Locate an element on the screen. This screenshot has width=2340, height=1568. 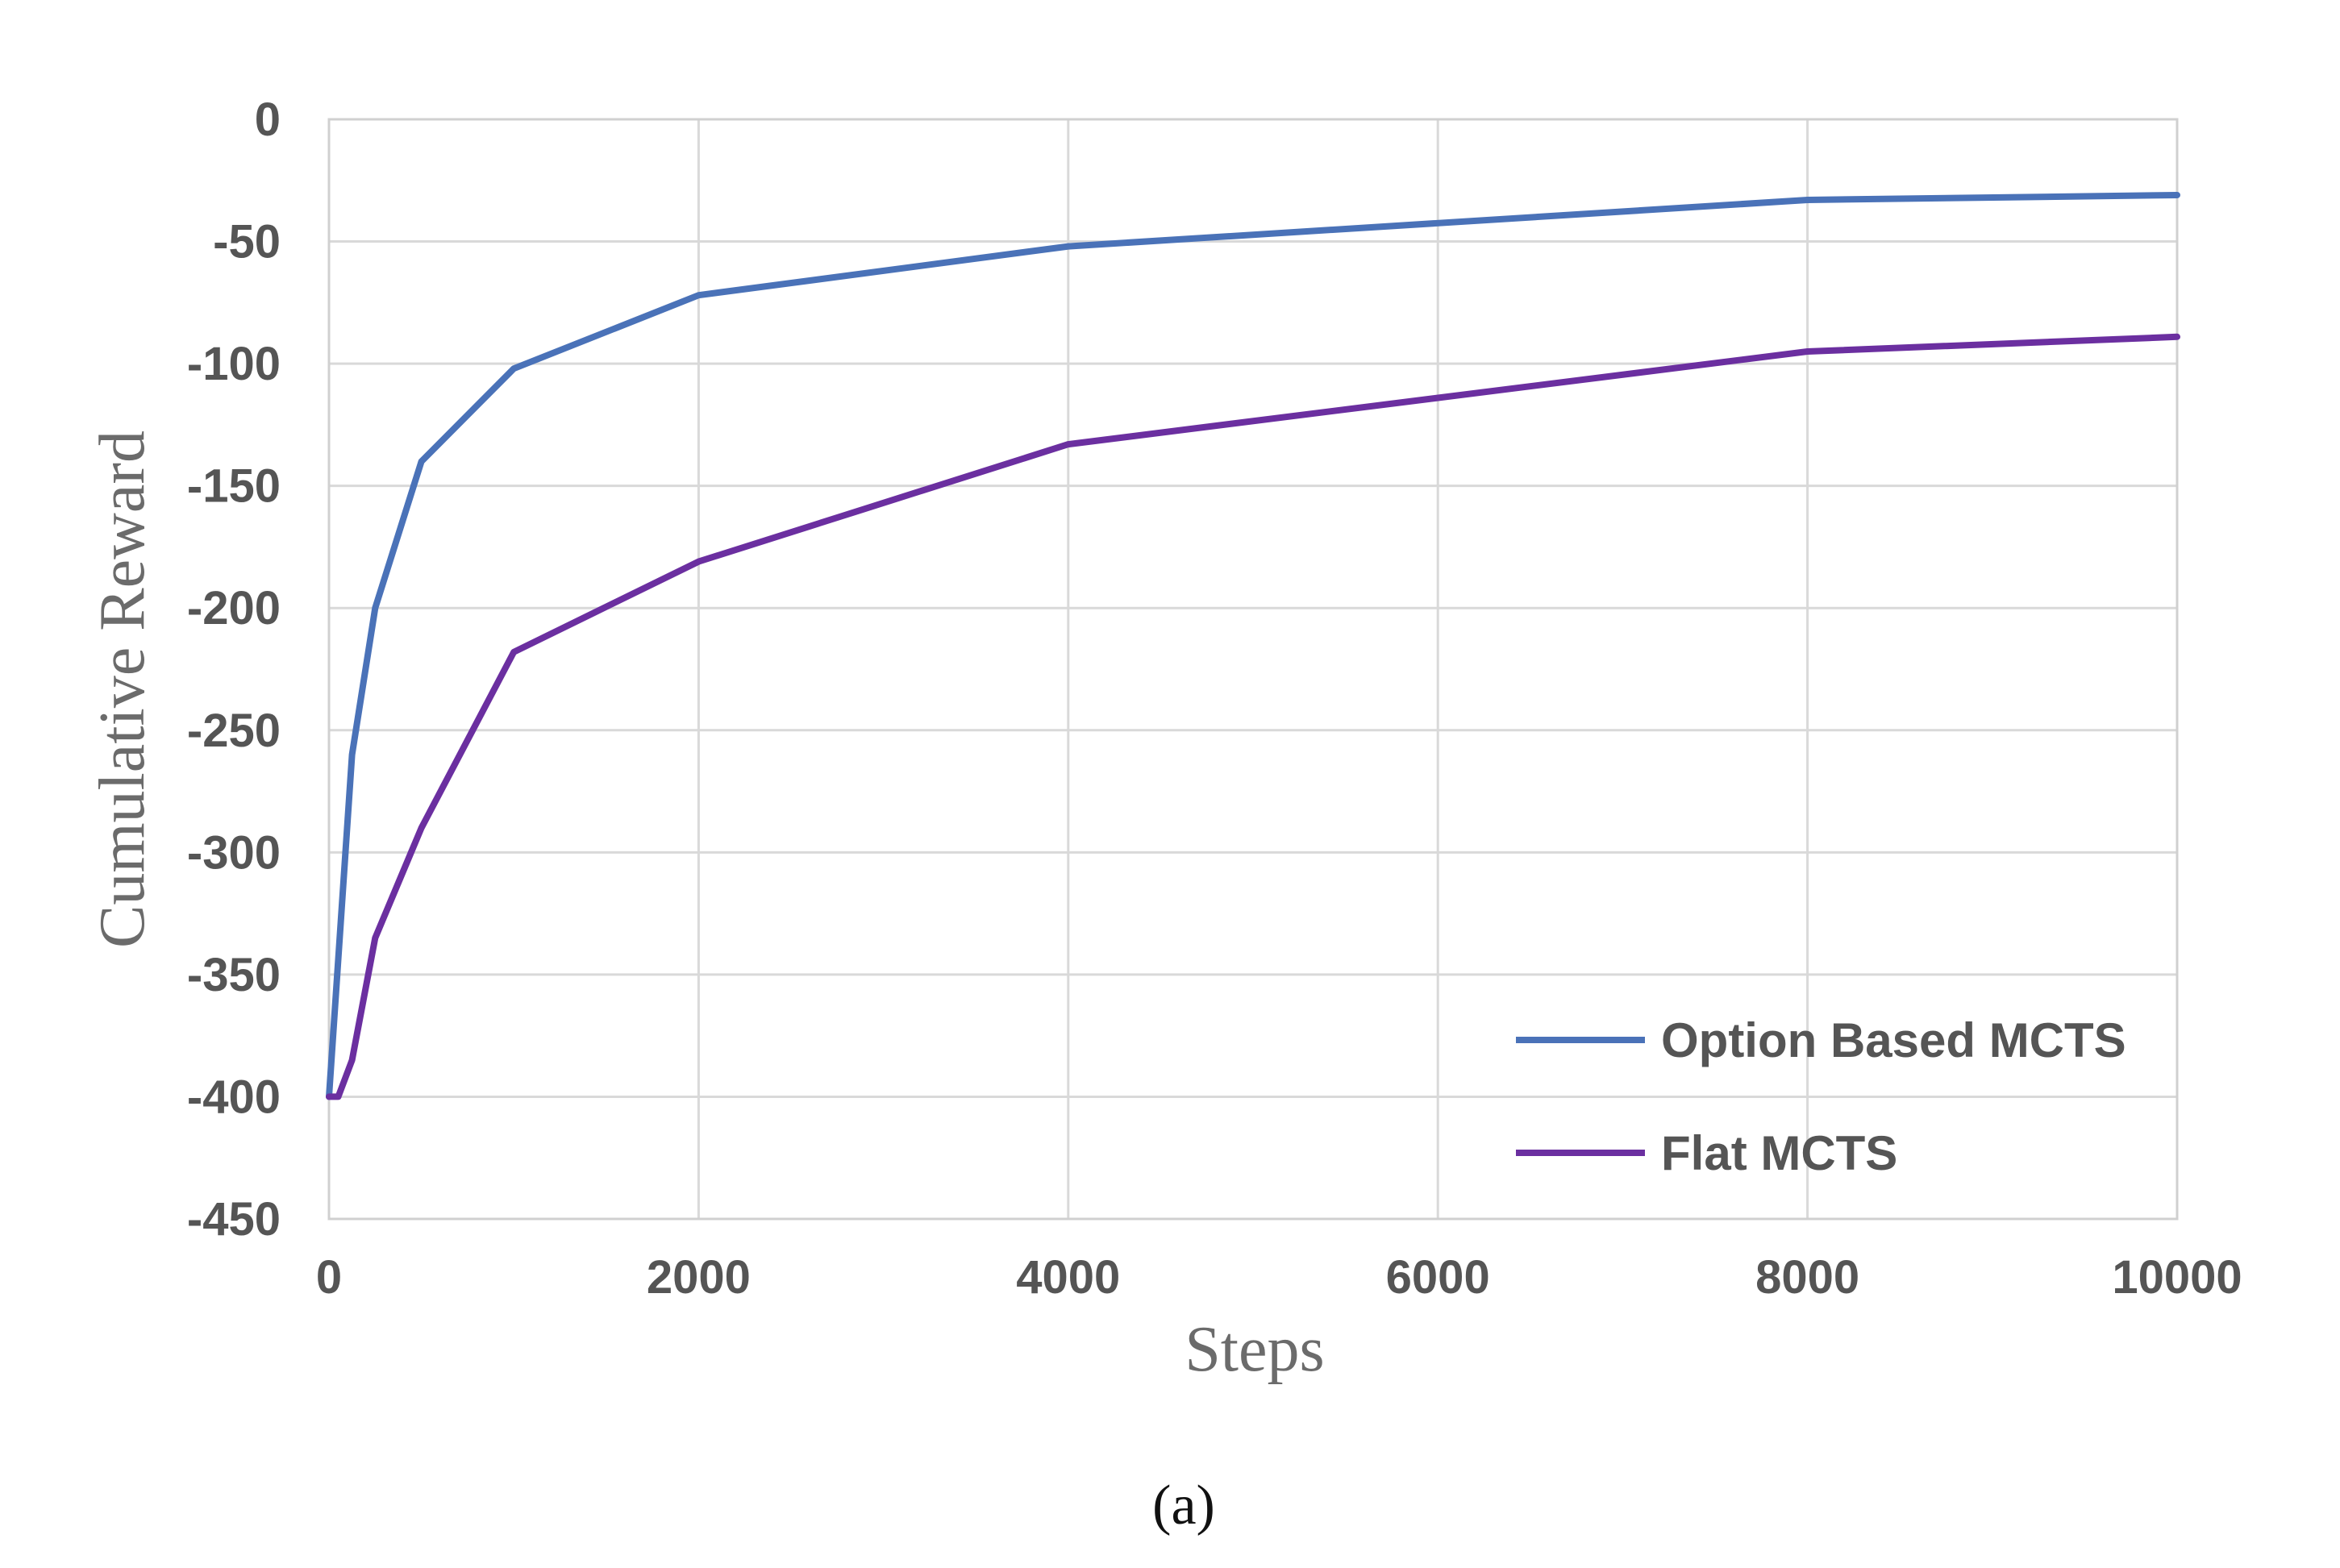
x-tick-label: 0 is located at coordinates (329, 1277).